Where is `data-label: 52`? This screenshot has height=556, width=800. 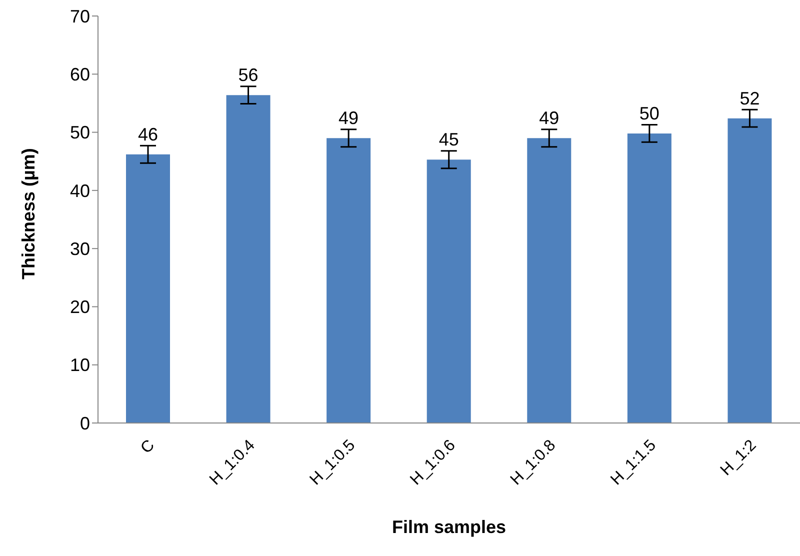 data-label: 52 is located at coordinates (750, 98).